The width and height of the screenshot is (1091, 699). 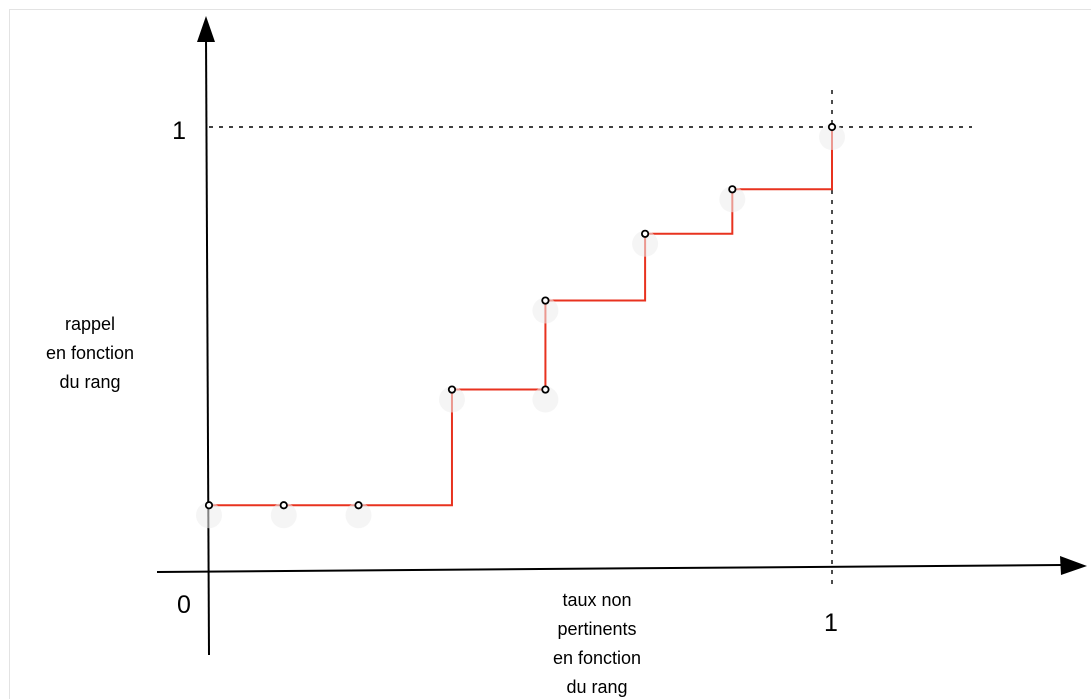 What do you see at coordinates (1073, 565) in the screenshot?
I see `x-axis-arrow` at bounding box center [1073, 565].